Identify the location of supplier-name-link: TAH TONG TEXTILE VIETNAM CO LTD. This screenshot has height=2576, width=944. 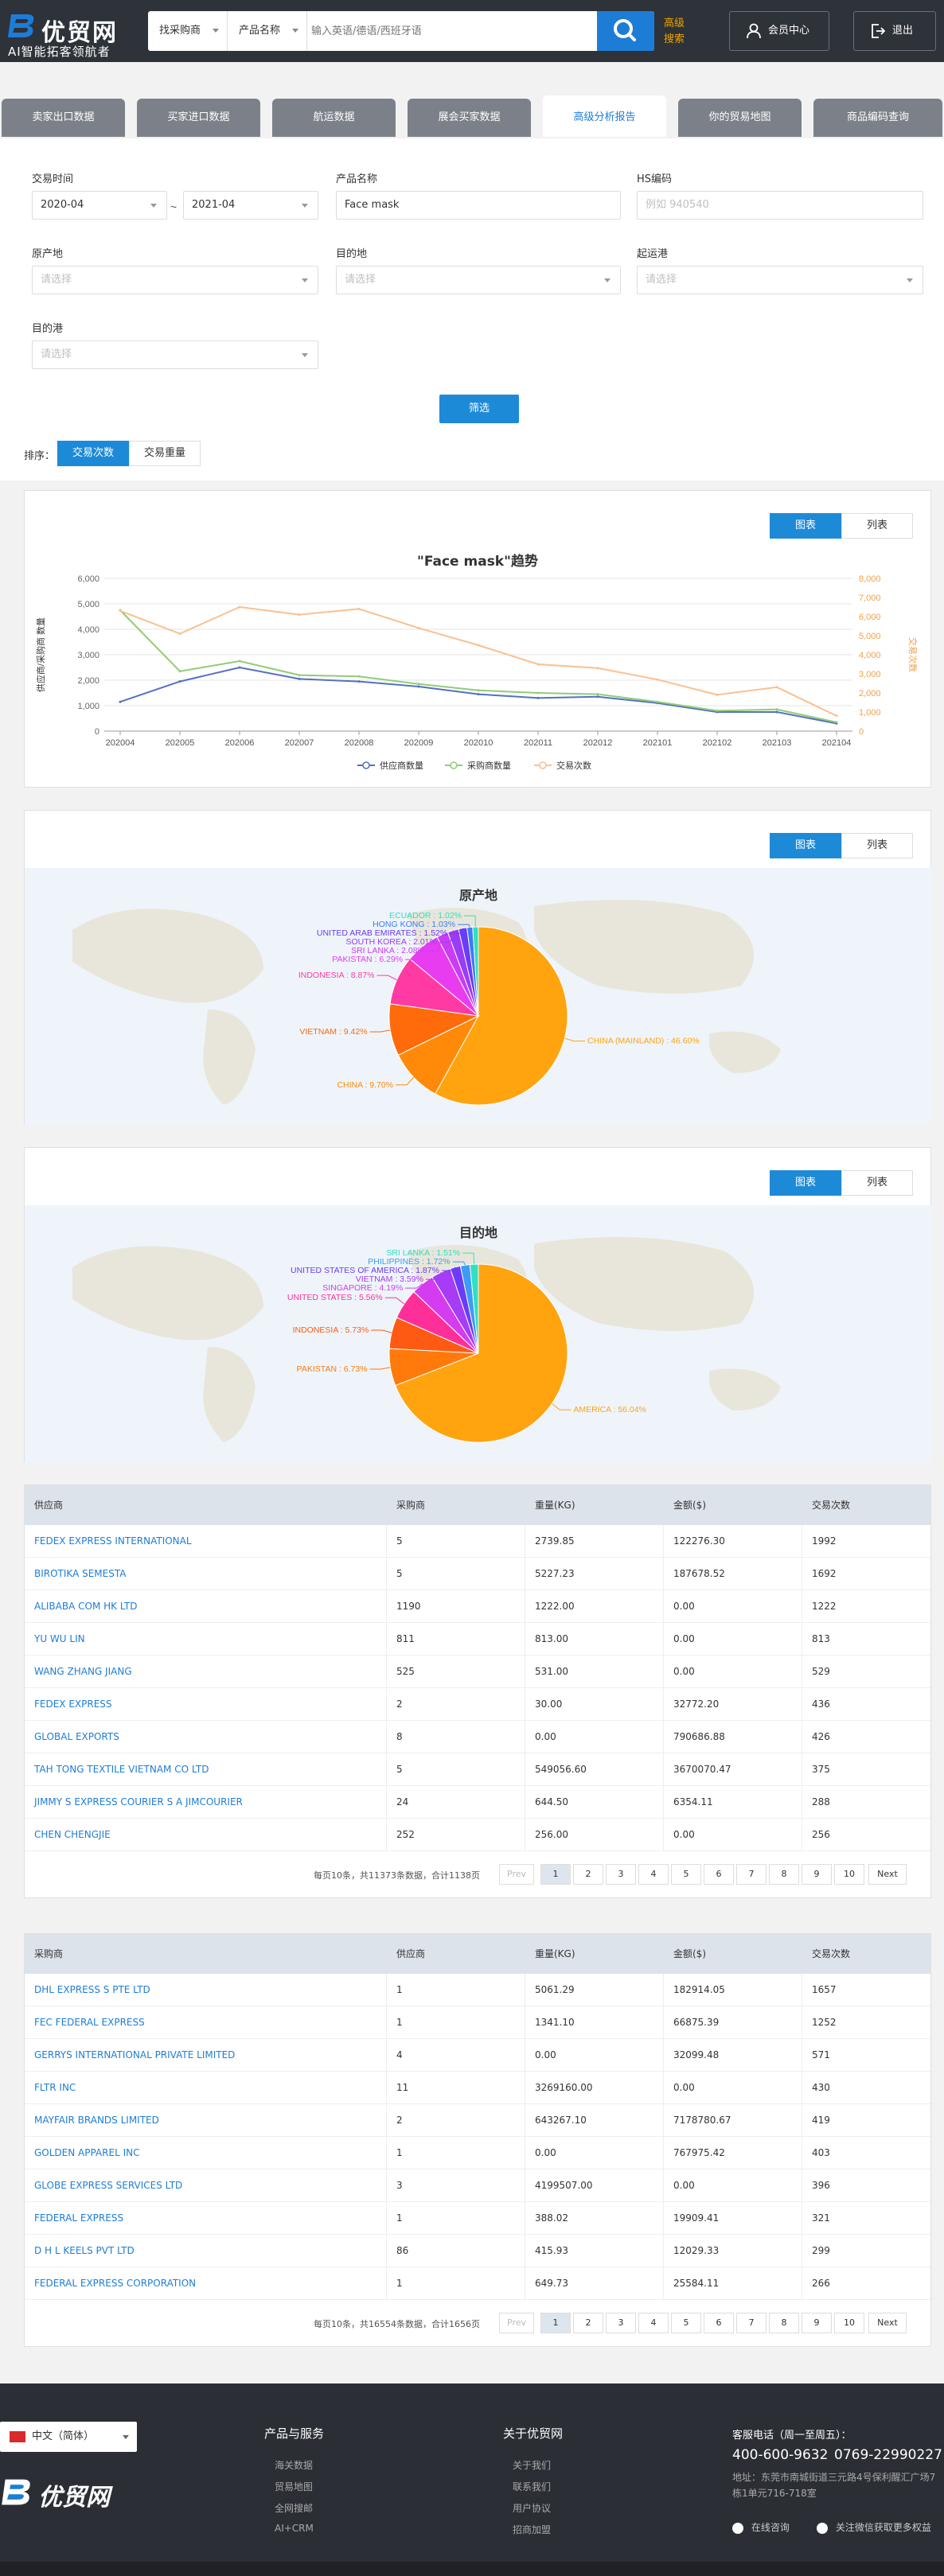
(206, 1770).